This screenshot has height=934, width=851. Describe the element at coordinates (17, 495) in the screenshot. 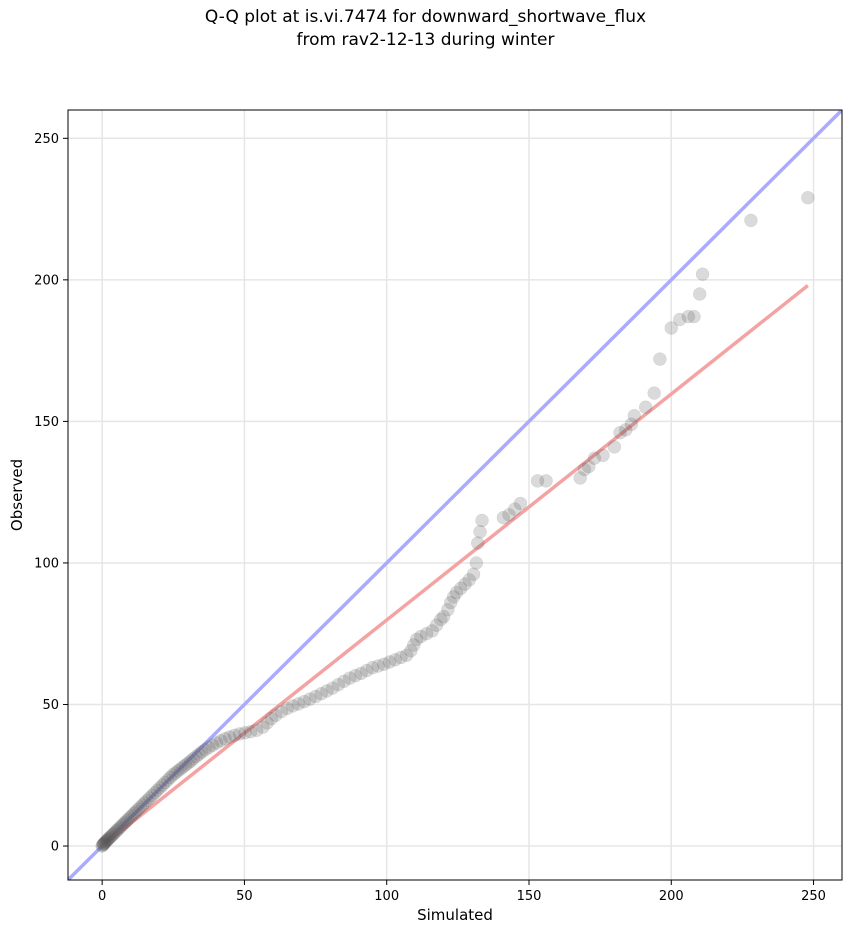

I see `y-axis-label: Observed` at that location.